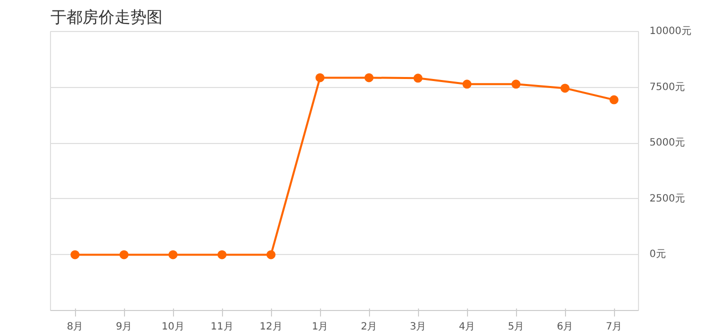  What do you see at coordinates (222, 327) in the screenshot?
I see `x-tick-label: 11月` at bounding box center [222, 327].